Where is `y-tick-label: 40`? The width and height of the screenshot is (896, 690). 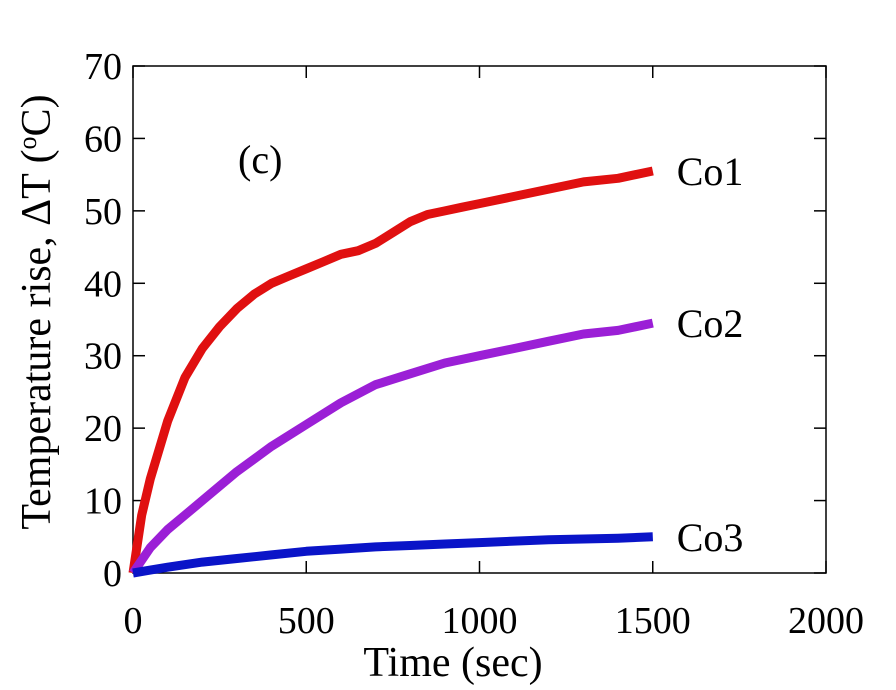
y-tick-label: 40 is located at coordinates (103, 284).